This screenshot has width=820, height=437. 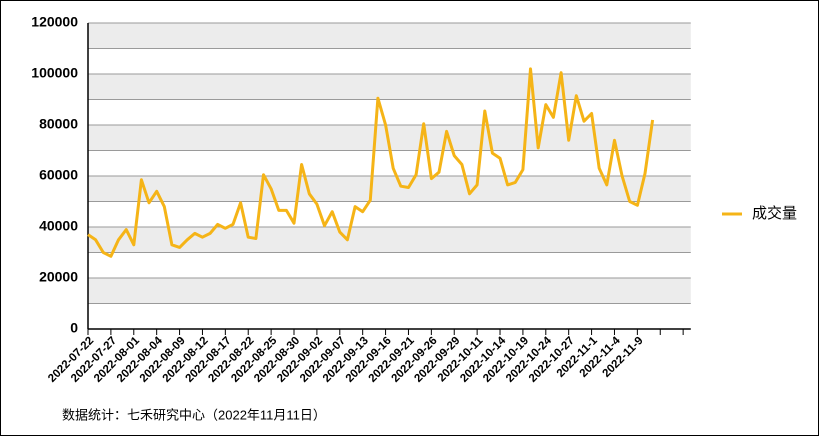 What do you see at coordinates (74, 328) in the screenshot?
I see `y-tick-label: 0` at bounding box center [74, 328].